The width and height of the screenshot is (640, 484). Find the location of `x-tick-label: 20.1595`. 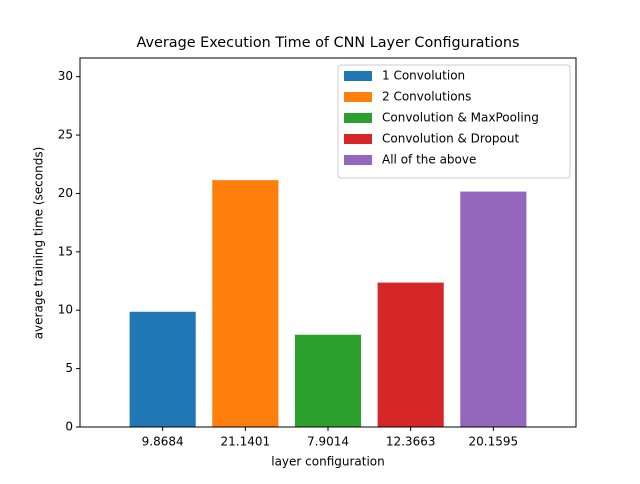

x-tick-label: 20.1595 is located at coordinates (494, 442).